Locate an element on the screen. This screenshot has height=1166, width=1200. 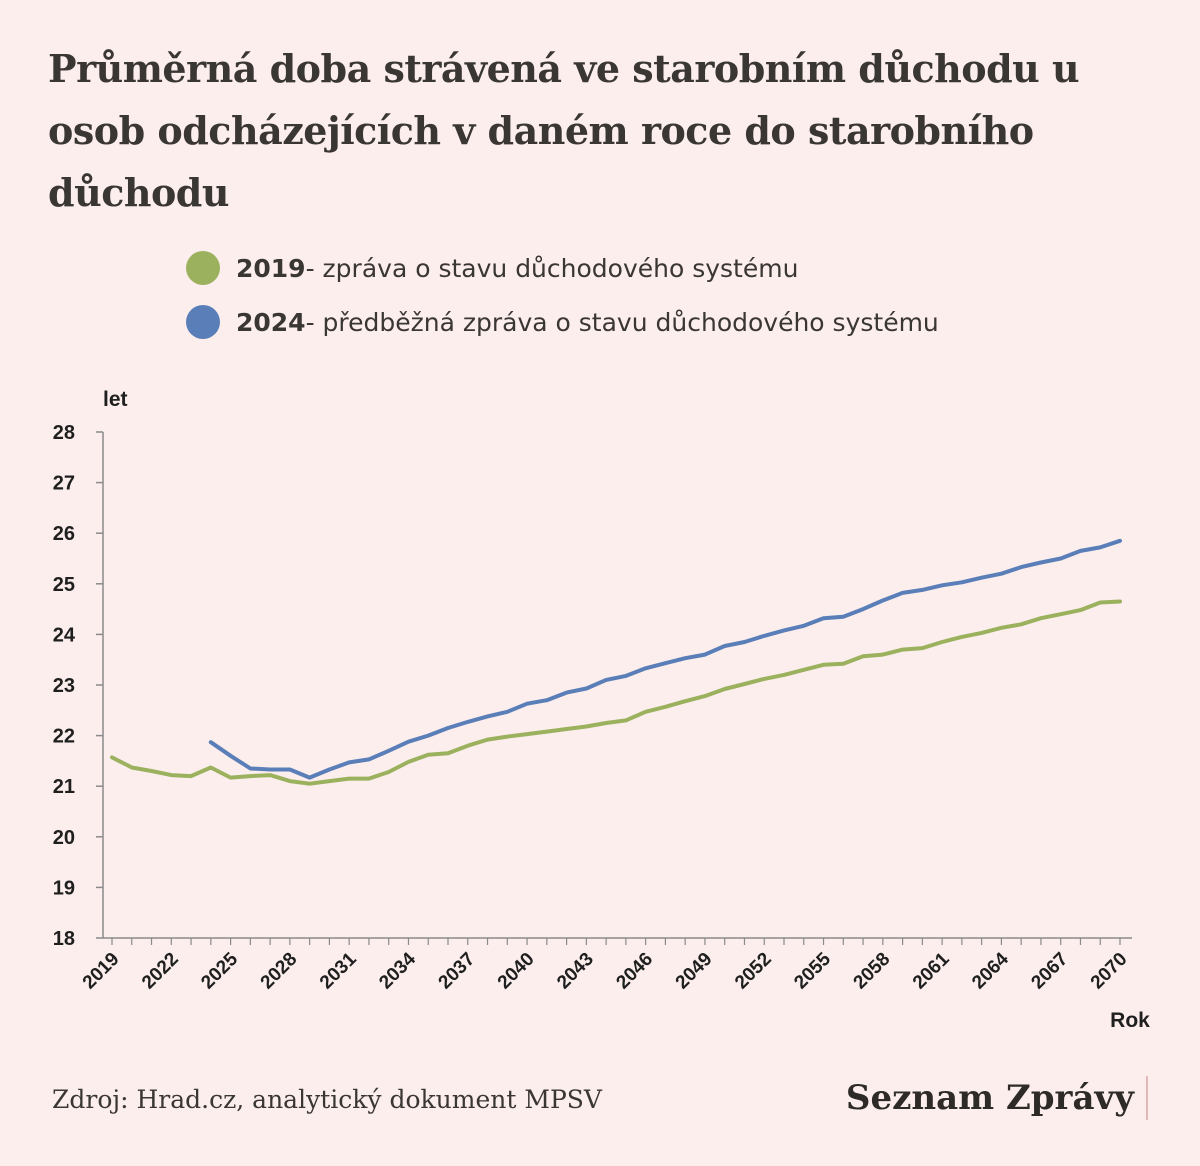
series-line-2019 is located at coordinates (616, 692).